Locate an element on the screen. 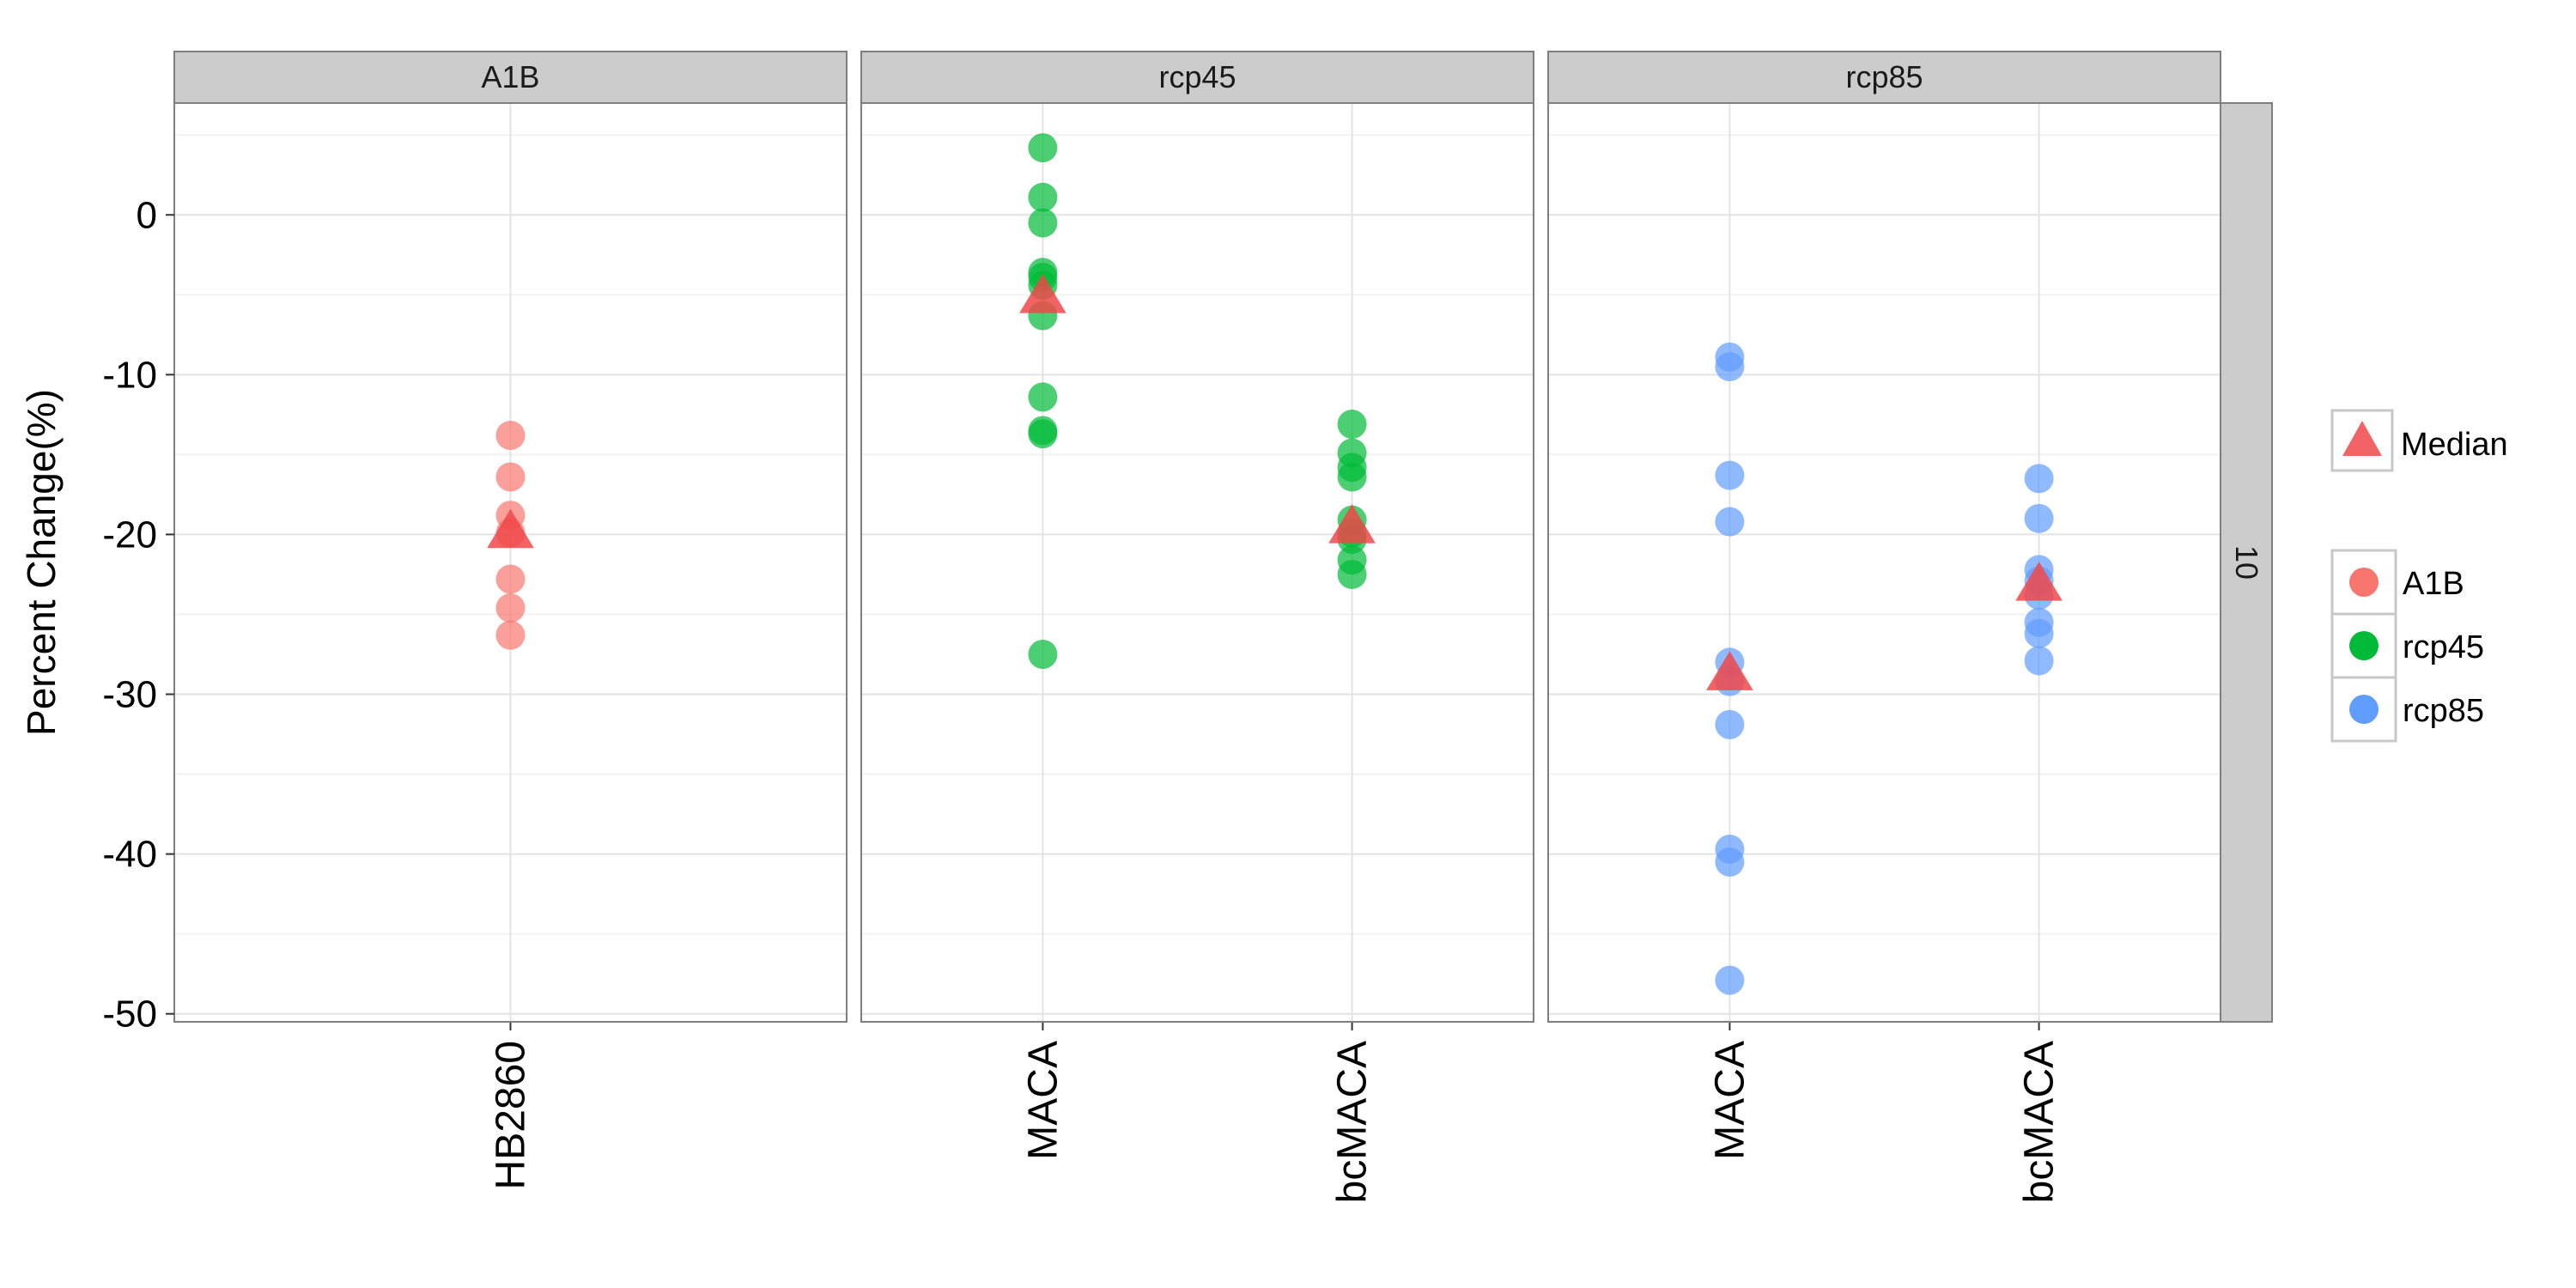  legend-label-rcp45: rcp45 is located at coordinates (2443, 647).